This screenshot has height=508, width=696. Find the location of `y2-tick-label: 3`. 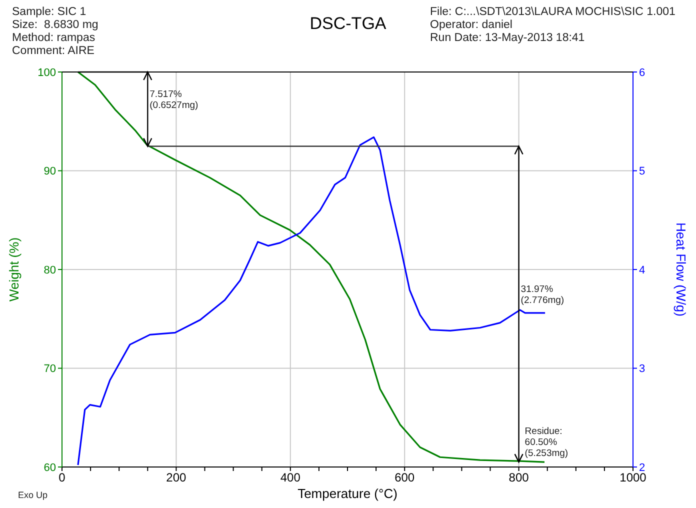

y2-tick-label: 3 is located at coordinates (642, 369).